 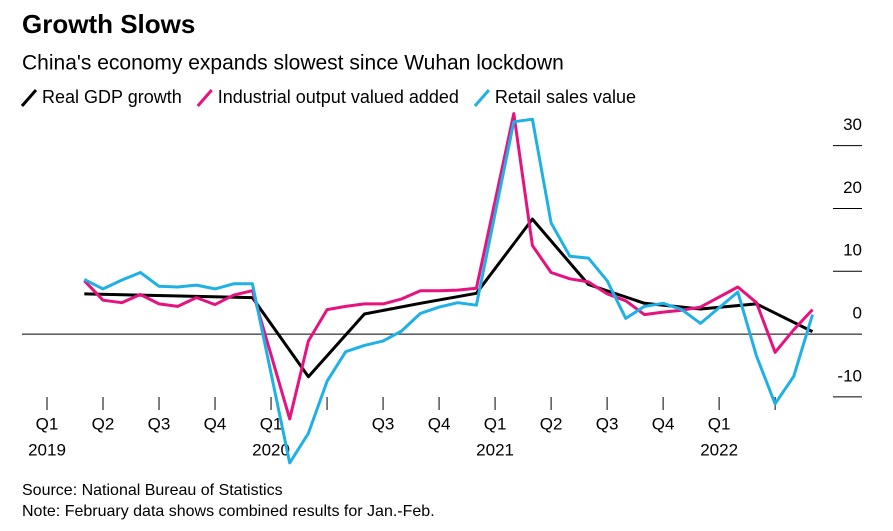 I want to click on y-tick-label: 30, so click(x=852, y=124).